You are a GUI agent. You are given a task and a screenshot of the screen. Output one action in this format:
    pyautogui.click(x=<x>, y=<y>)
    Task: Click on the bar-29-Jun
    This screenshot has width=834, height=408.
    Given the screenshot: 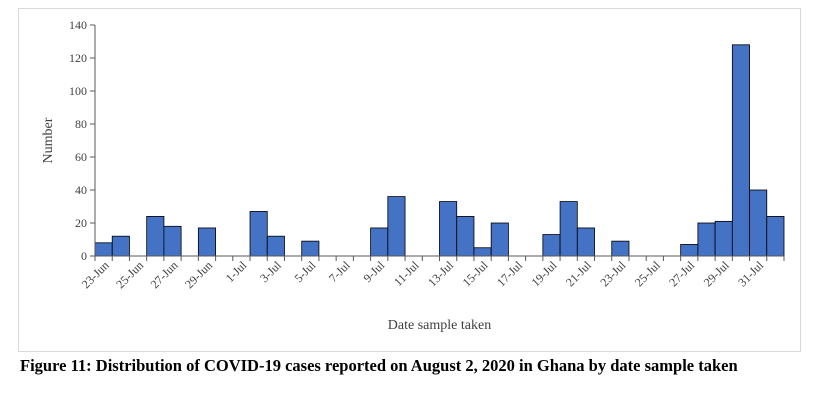 What is the action you would take?
    pyautogui.click(x=206, y=242)
    